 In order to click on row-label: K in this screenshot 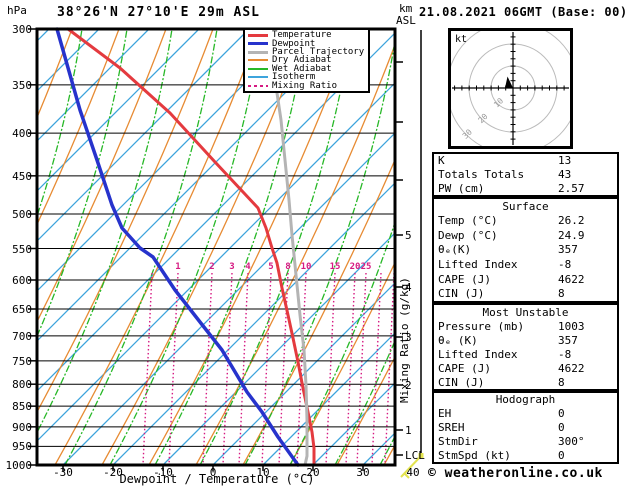, I will do `click(441, 161)`.